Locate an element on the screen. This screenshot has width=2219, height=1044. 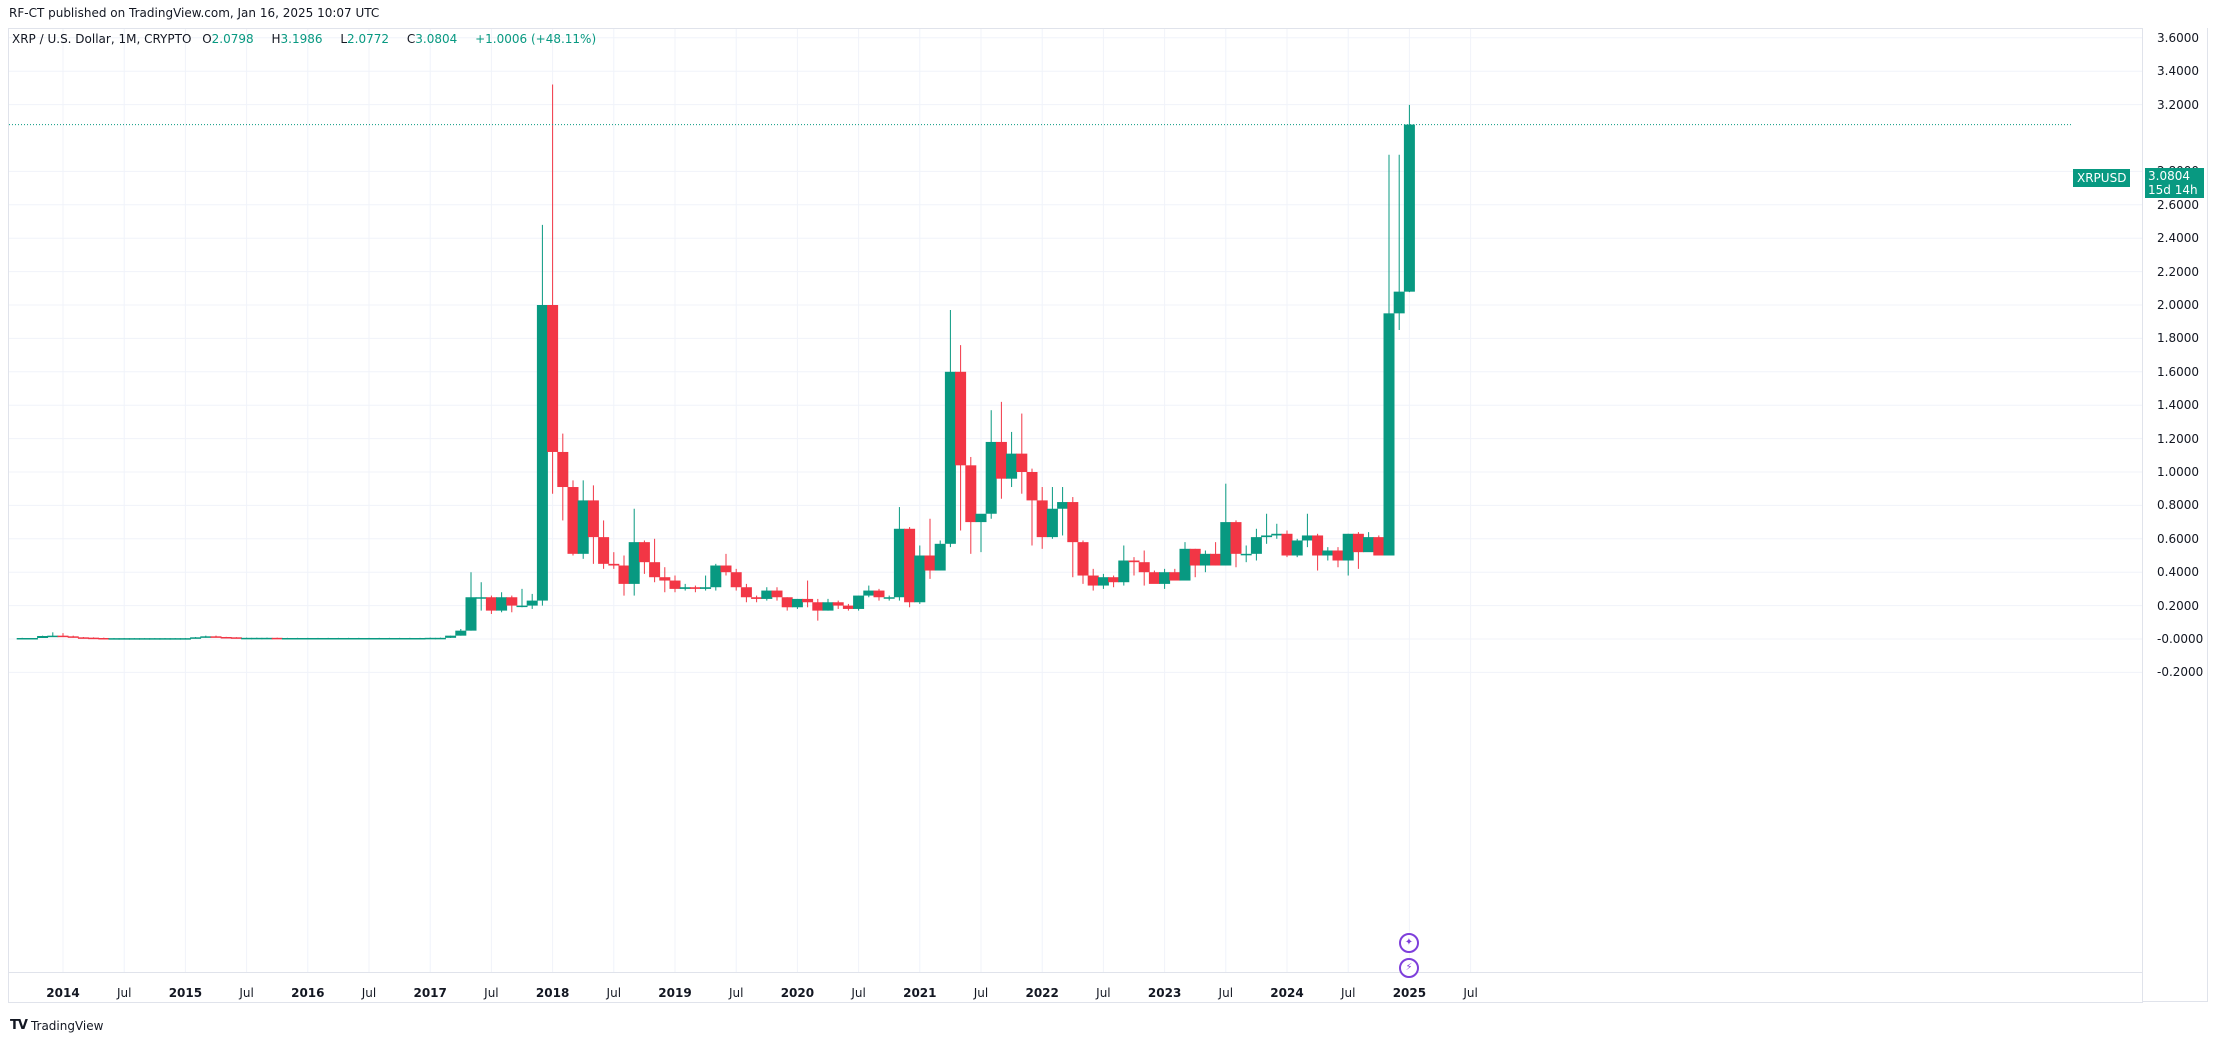
price-tick: 0.8000 is located at coordinates (2178, 505).